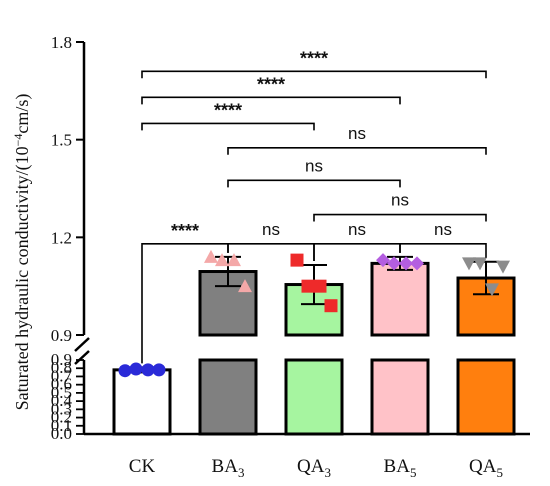  Describe the element at coordinates (314, 58) in the screenshot. I see `comparison-label-0: ****` at that location.